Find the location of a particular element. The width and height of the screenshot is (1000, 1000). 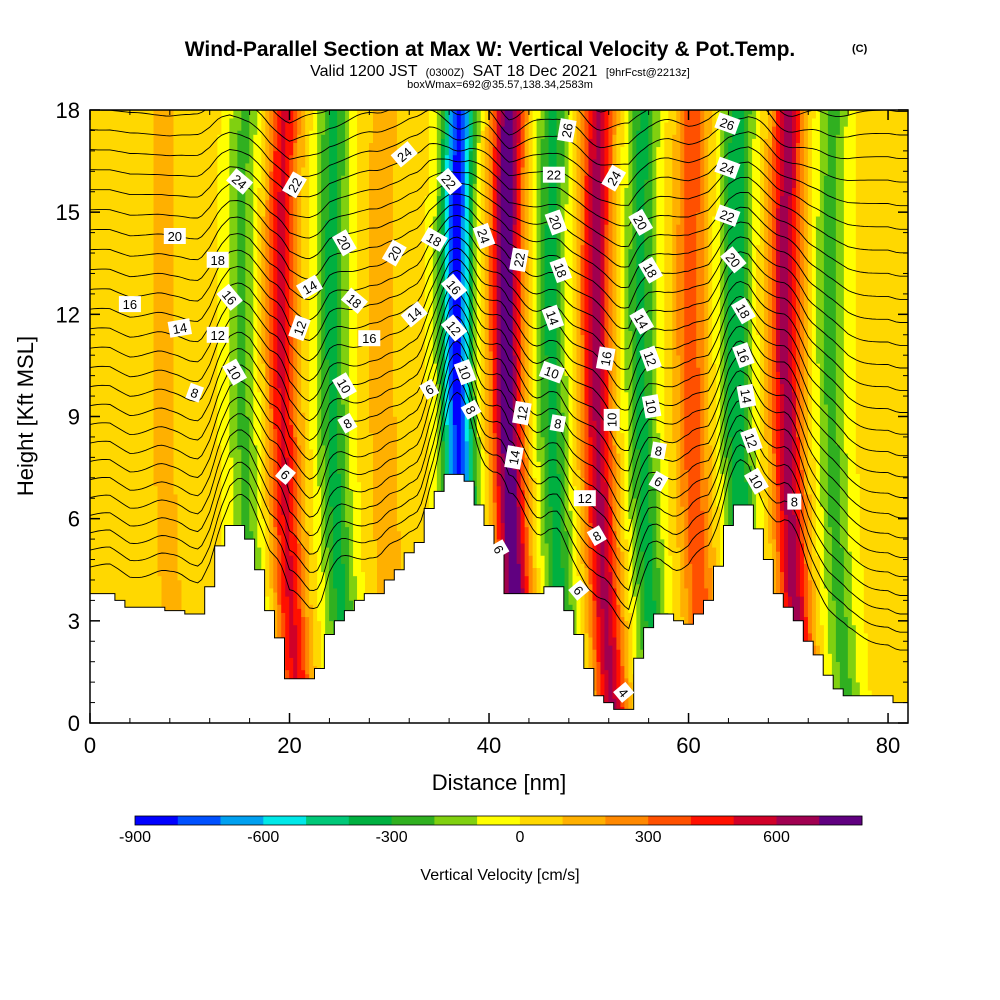

colorbar-tick-label: 600 is located at coordinates (776, 837).